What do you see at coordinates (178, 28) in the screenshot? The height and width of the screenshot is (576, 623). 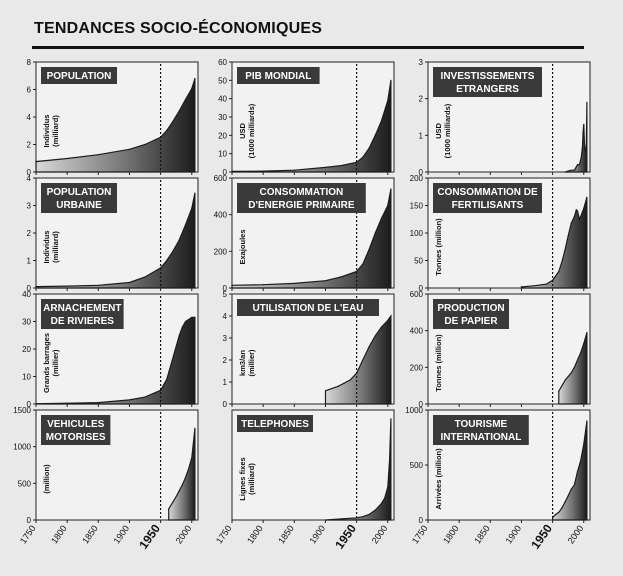 I see `page-title: TENDANCES SOCIO-ÉCONOMIQUES` at bounding box center [178, 28].